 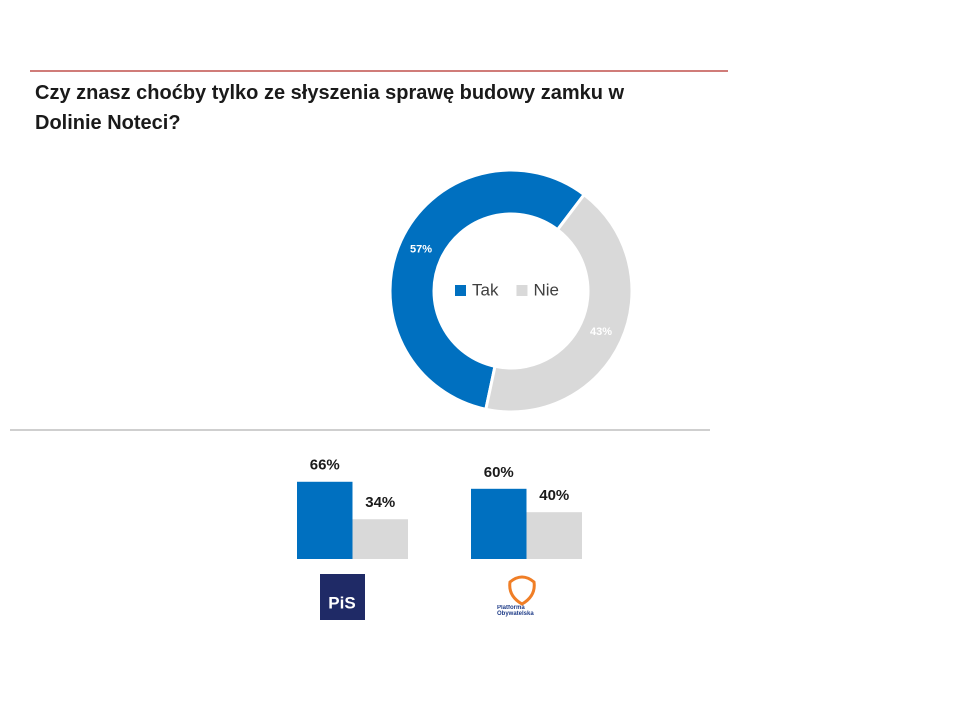 What do you see at coordinates (380, 502) in the screenshot?
I see `data-label: 34%` at bounding box center [380, 502].